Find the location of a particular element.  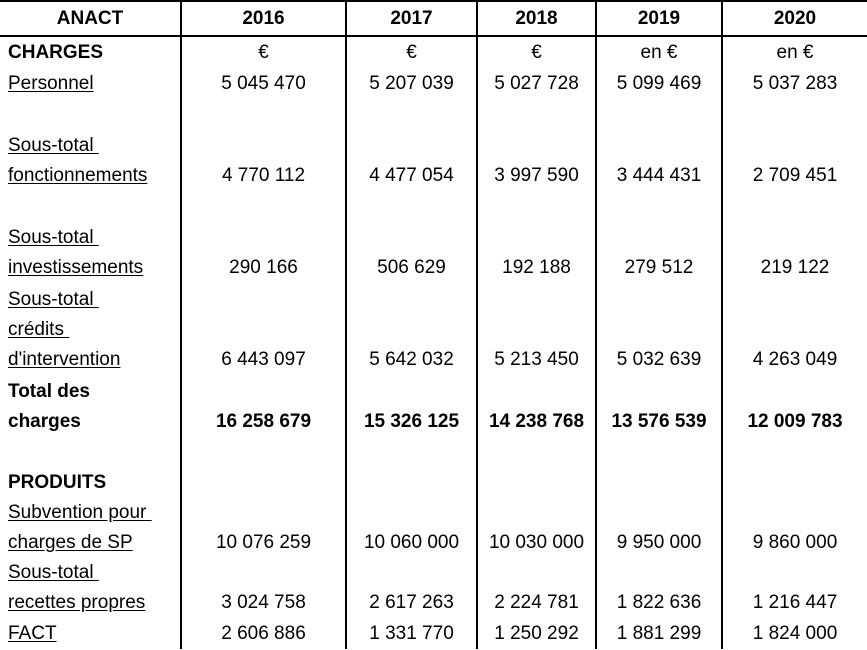

value-2016: 290 166 is located at coordinates (263, 267).